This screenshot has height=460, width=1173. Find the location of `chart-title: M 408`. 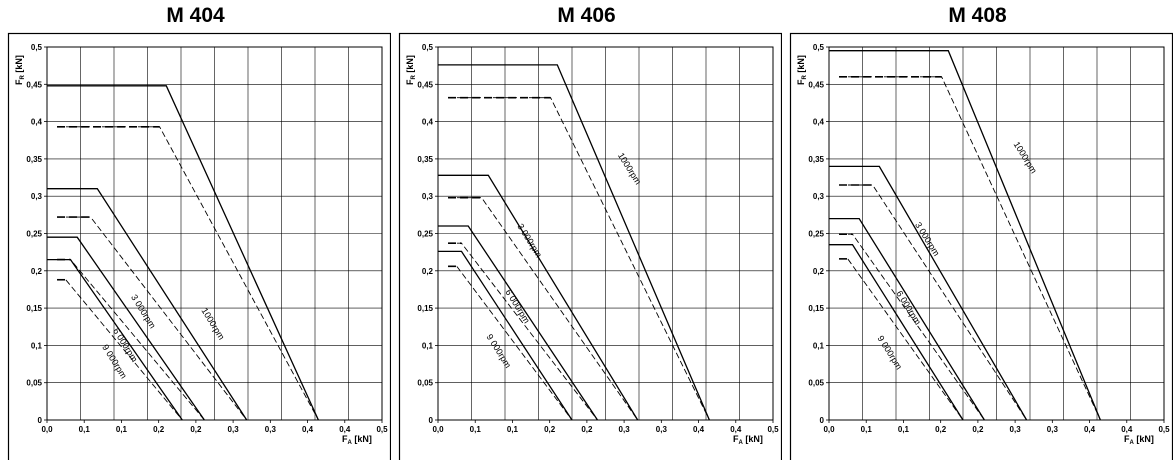

chart-title: M 408 is located at coordinates (977, 15).